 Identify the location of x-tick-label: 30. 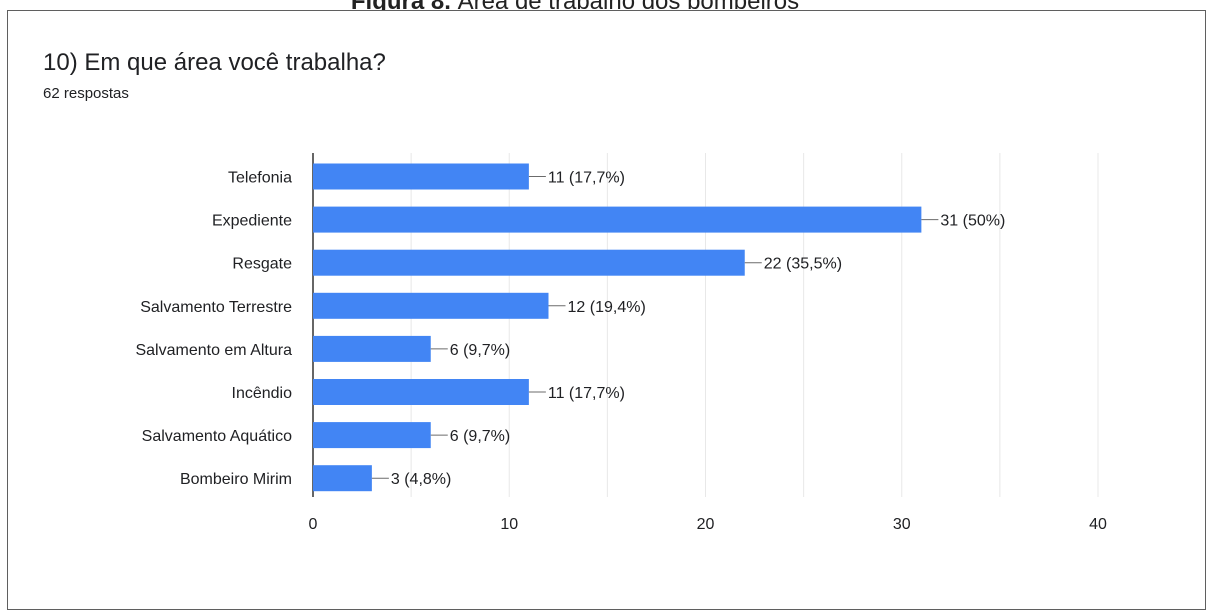
(902, 524).